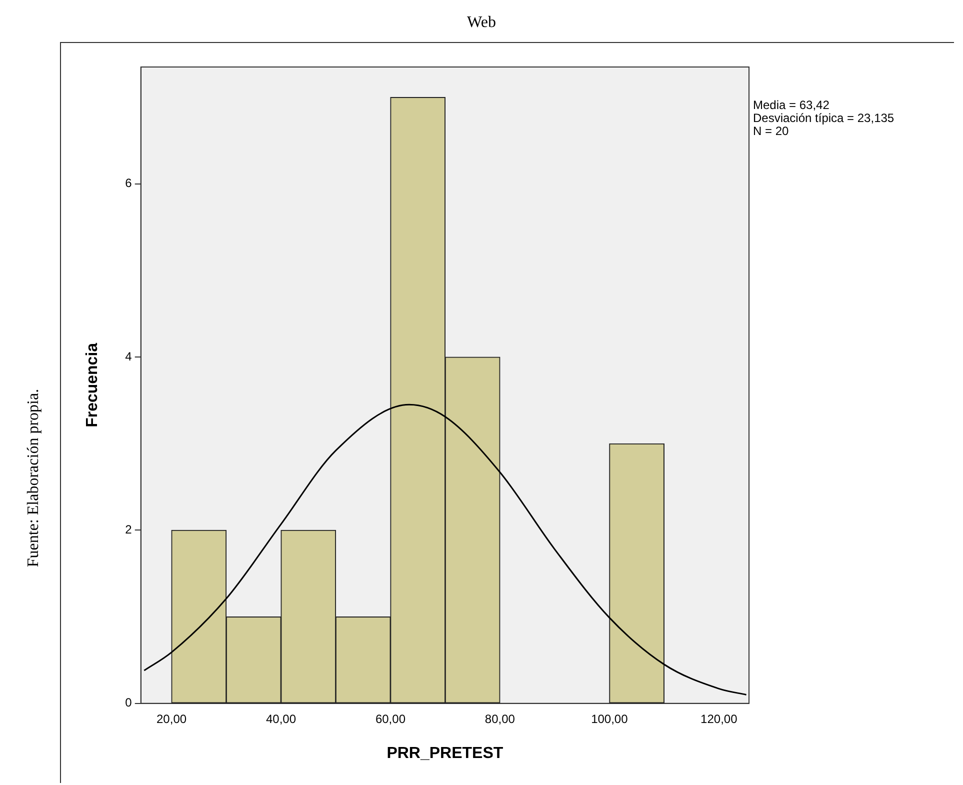 This screenshot has height=785, width=963. What do you see at coordinates (823, 118) in the screenshot?
I see `text: Desviación típica = 23,135` at bounding box center [823, 118].